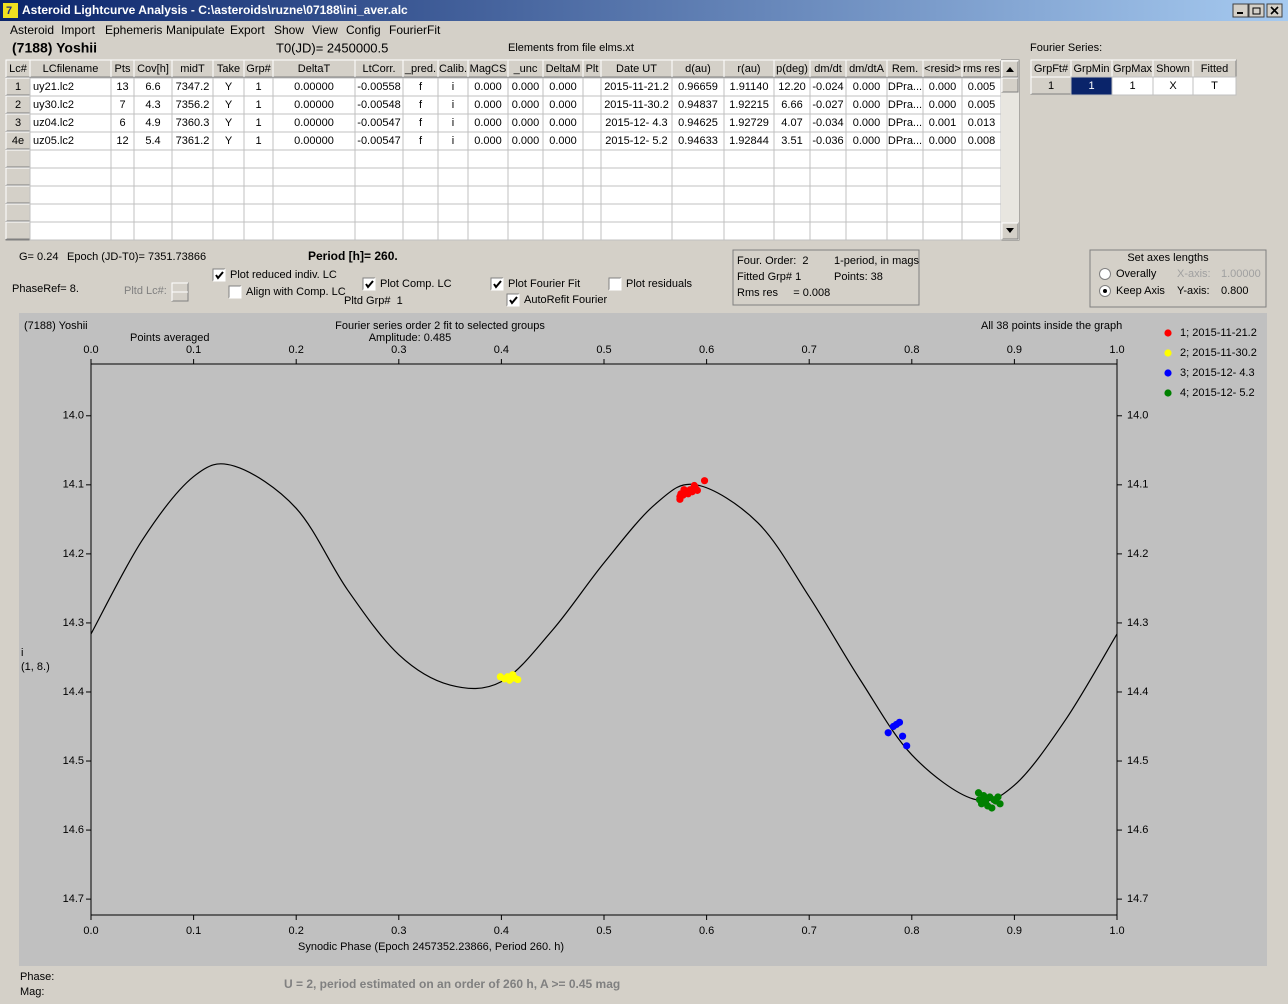 Image resolution: width=1288 pixels, height=1004 pixels. I want to click on fourier-row-header-light, so click(1050, 85).